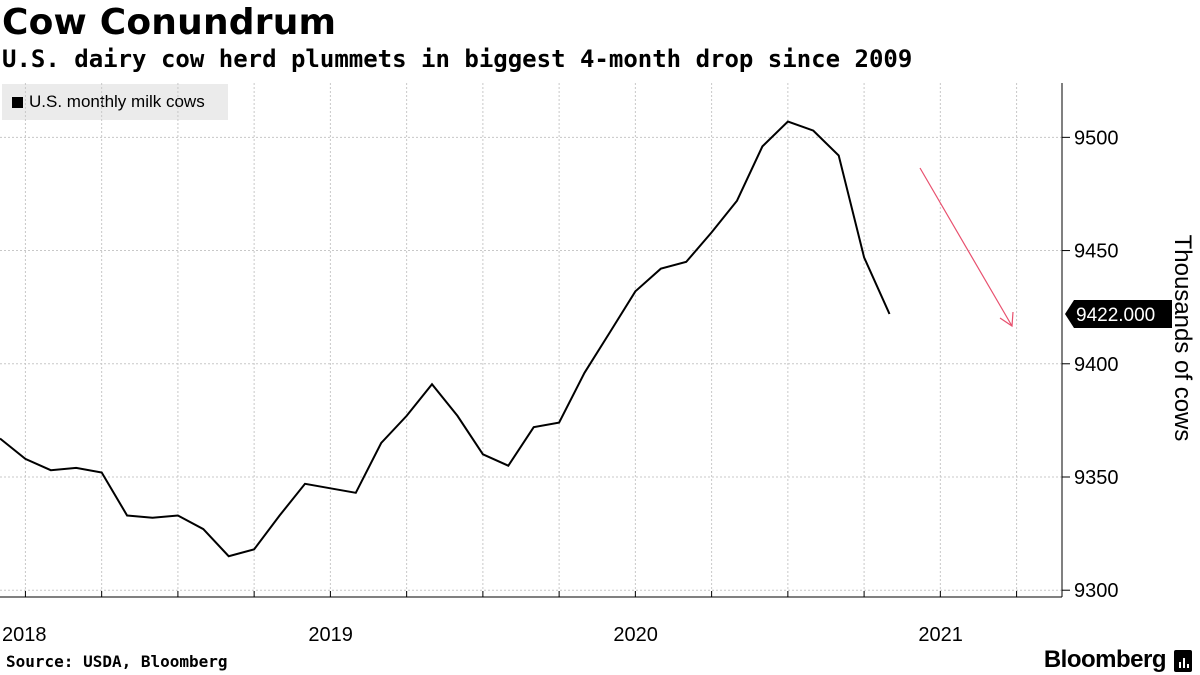  What do you see at coordinates (1116, 342) in the screenshot?
I see `y-axis: 9300 9350 9400 9450 9500 9422.000` at bounding box center [1116, 342].